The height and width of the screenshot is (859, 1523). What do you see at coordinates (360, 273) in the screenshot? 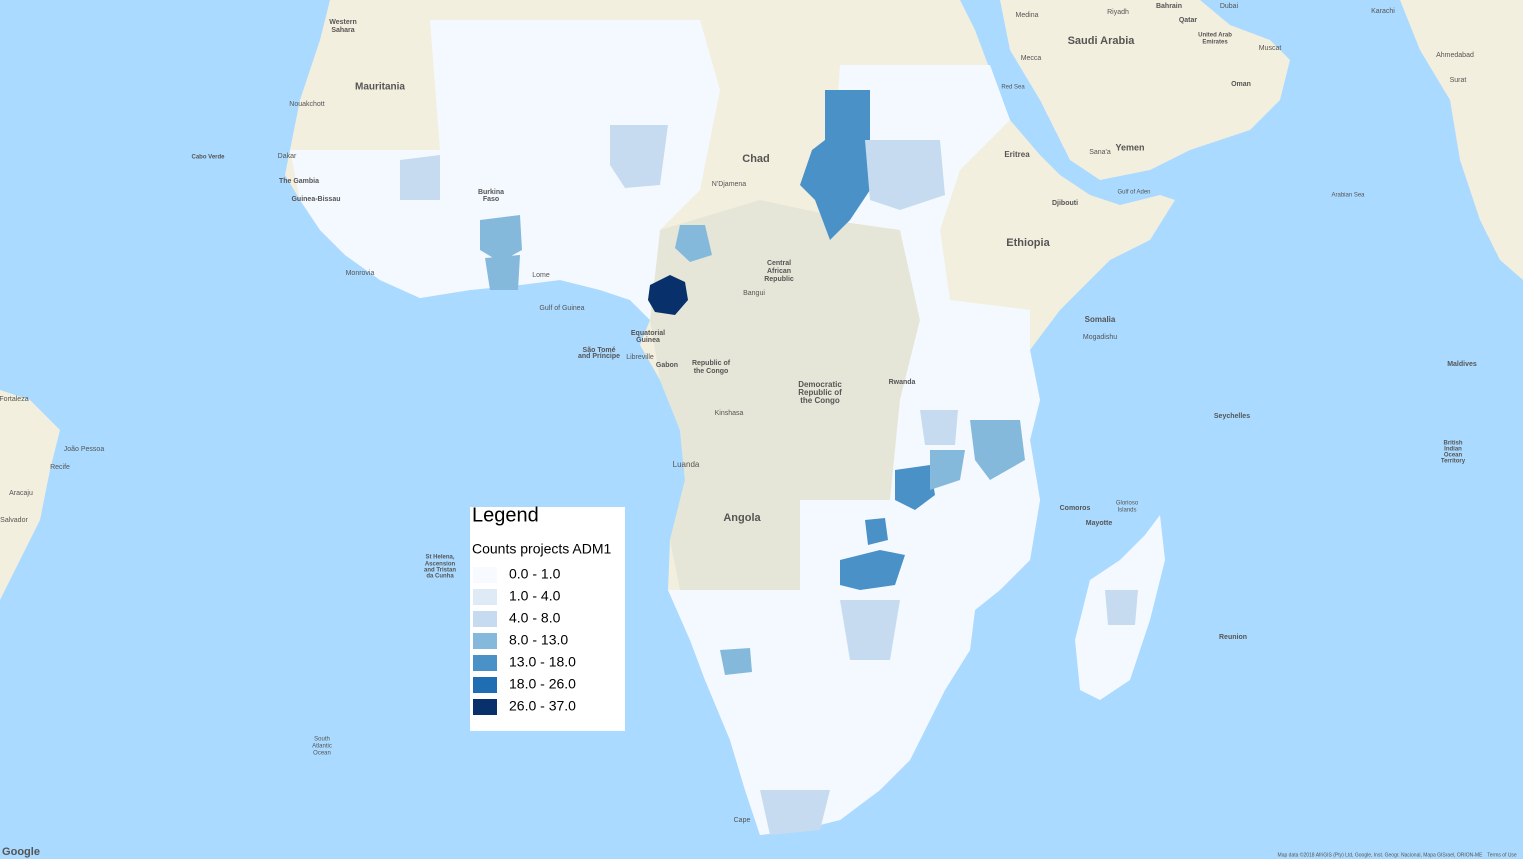
I see `map-label: Monrovia` at bounding box center [360, 273].